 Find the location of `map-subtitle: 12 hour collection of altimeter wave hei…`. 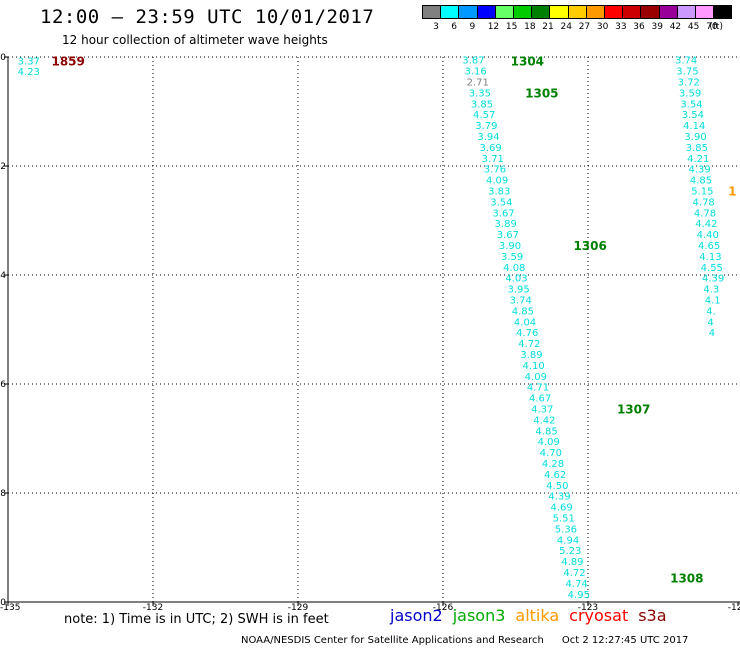

map-subtitle: 12 hour collection of altimeter wave hei… is located at coordinates (195, 40).